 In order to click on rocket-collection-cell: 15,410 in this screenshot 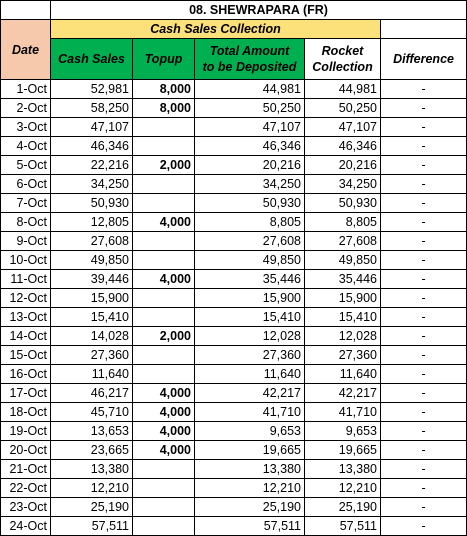, I will do `click(342, 317)`.